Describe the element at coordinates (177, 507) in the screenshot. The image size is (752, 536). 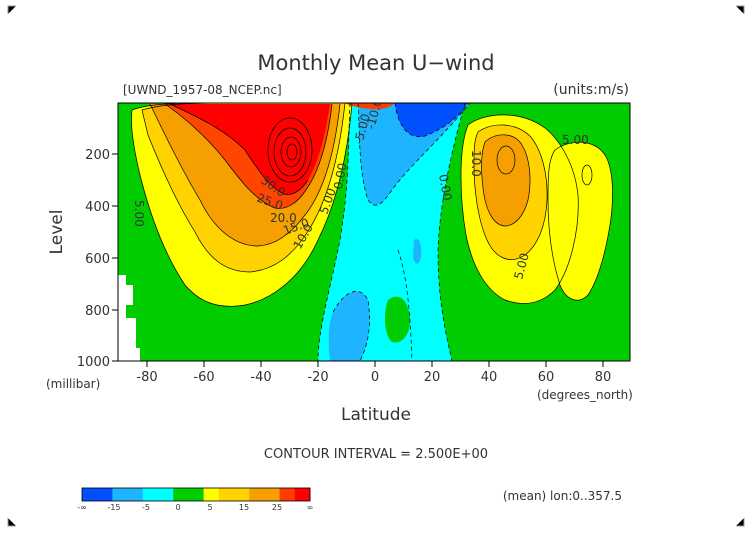
I see `colorbar-label: 0` at that location.